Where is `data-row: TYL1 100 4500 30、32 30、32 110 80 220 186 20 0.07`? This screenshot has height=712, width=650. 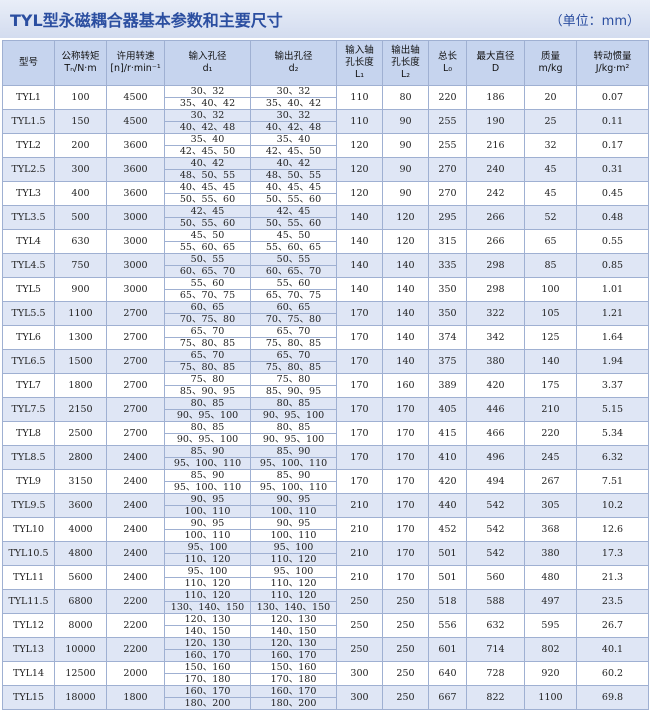
data-row: TYL1 100 4500 30、32 30、32 110 80 220 186 20 0.07 is located at coordinates (325, 97).